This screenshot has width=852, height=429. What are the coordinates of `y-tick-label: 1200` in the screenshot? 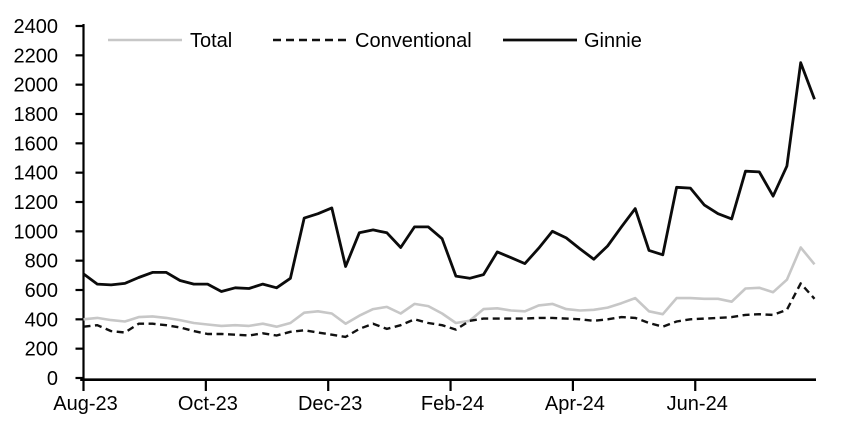 It's located at (36, 203).